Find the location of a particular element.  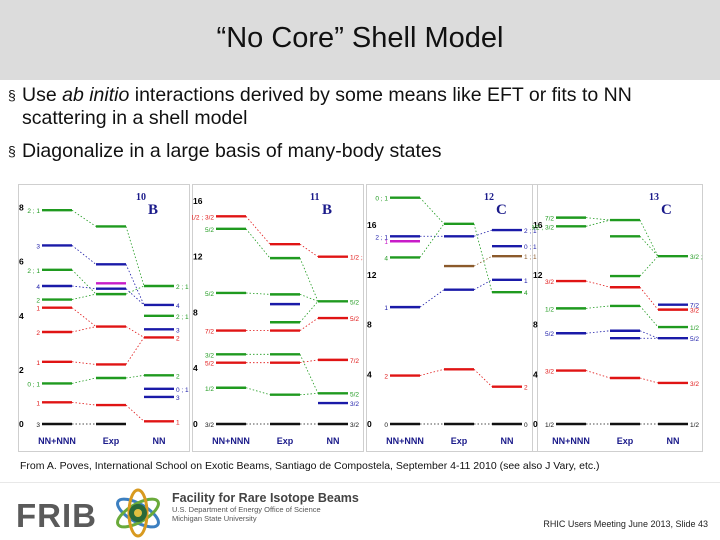

spin-label: 1 is located at coordinates (38, 363).